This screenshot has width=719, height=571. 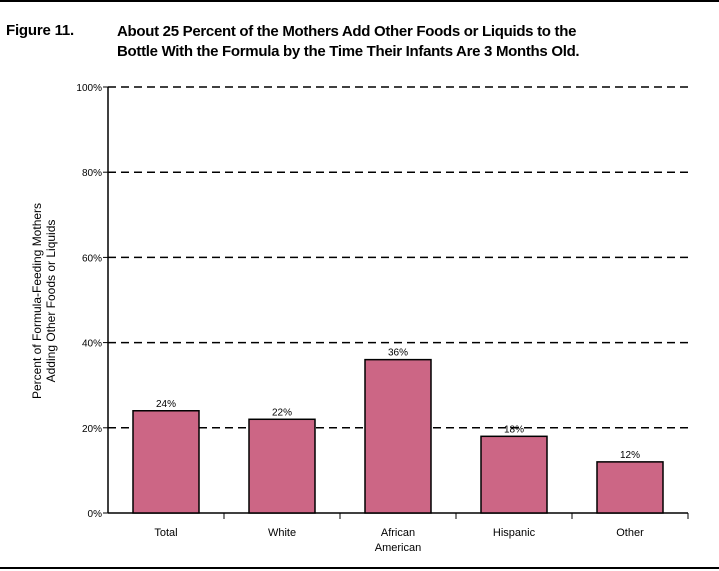 What do you see at coordinates (630, 533) in the screenshot?
I see `x-category-label: Other` at bounding box center [630, 533].